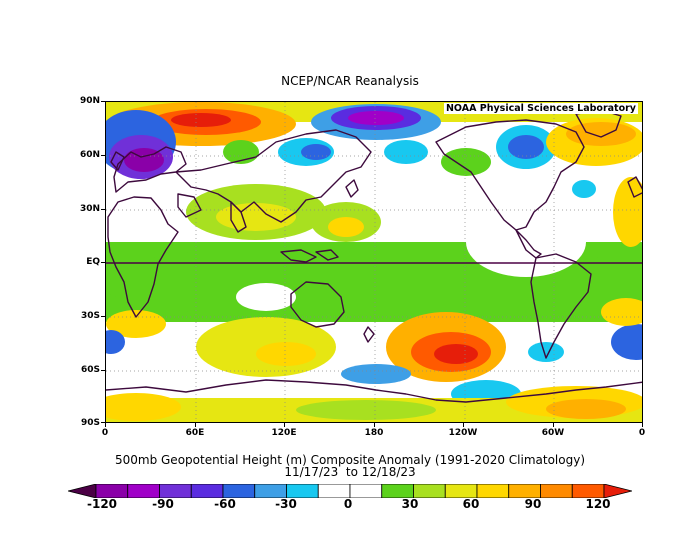 The image size is (700, 542). Describe the element at coordinates (82, 491) in the screenshot. I see `colorbar-arrow-left` at that location.